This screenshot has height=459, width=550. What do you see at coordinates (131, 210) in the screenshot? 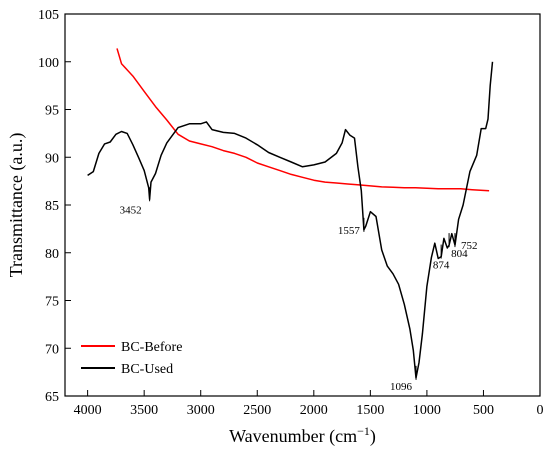
I see `annotation-label: 3452` at bounding box center [131, 210].